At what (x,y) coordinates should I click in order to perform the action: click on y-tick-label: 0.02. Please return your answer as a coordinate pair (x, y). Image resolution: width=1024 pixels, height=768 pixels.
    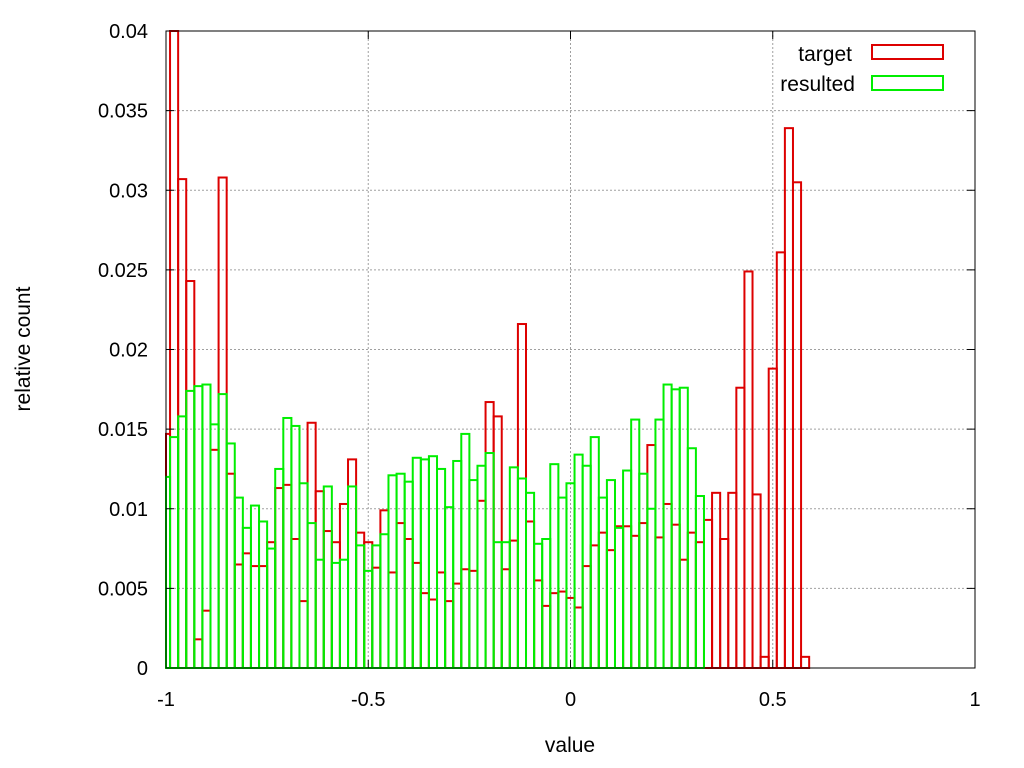
    Looking at the image, I should click on (128, 351).